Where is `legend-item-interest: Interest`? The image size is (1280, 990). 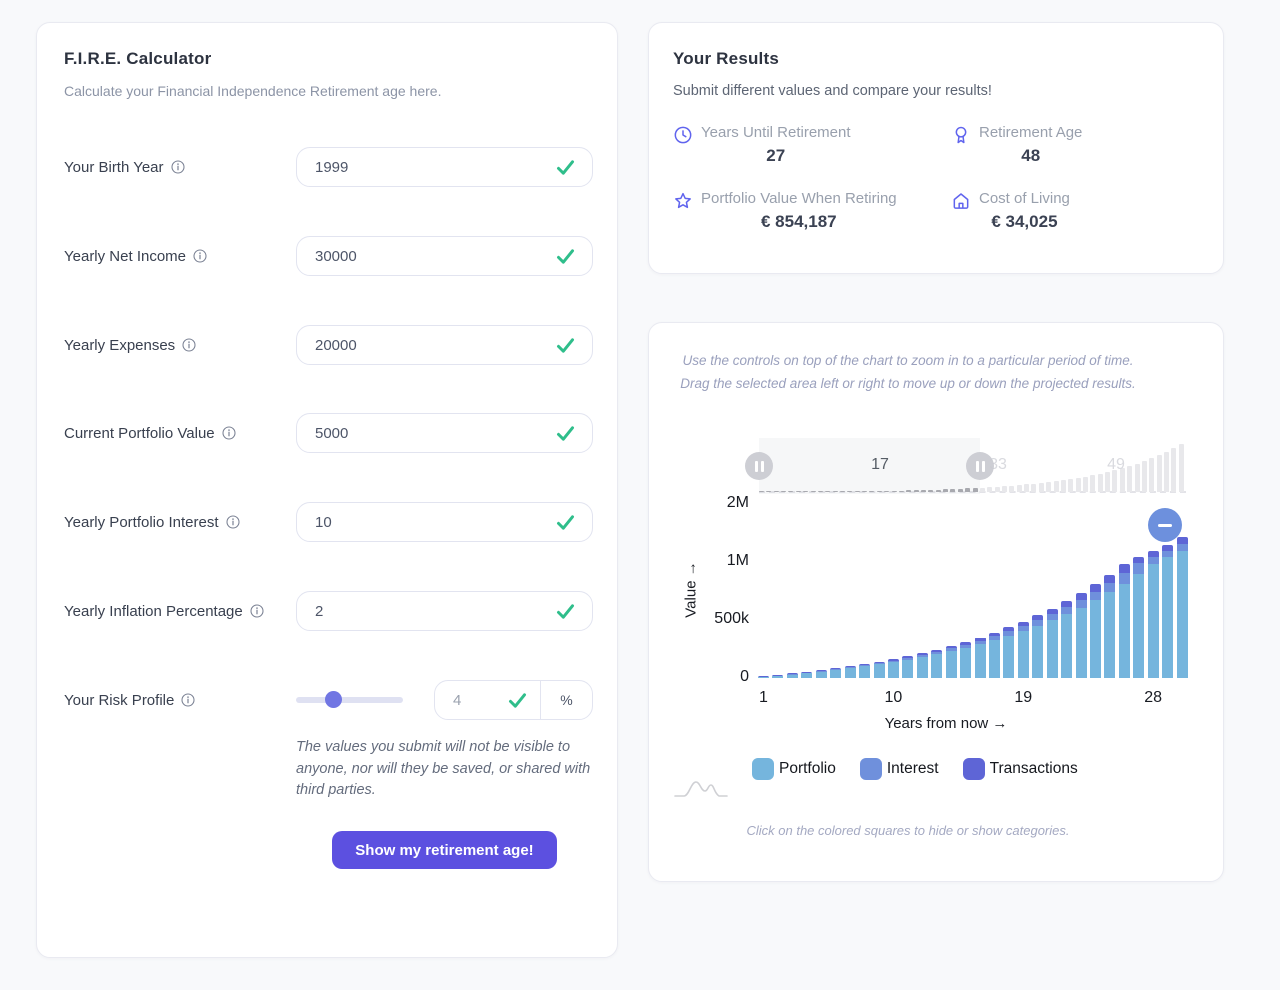 legend-item-interest: Interest is located at coordinates (899, 769).